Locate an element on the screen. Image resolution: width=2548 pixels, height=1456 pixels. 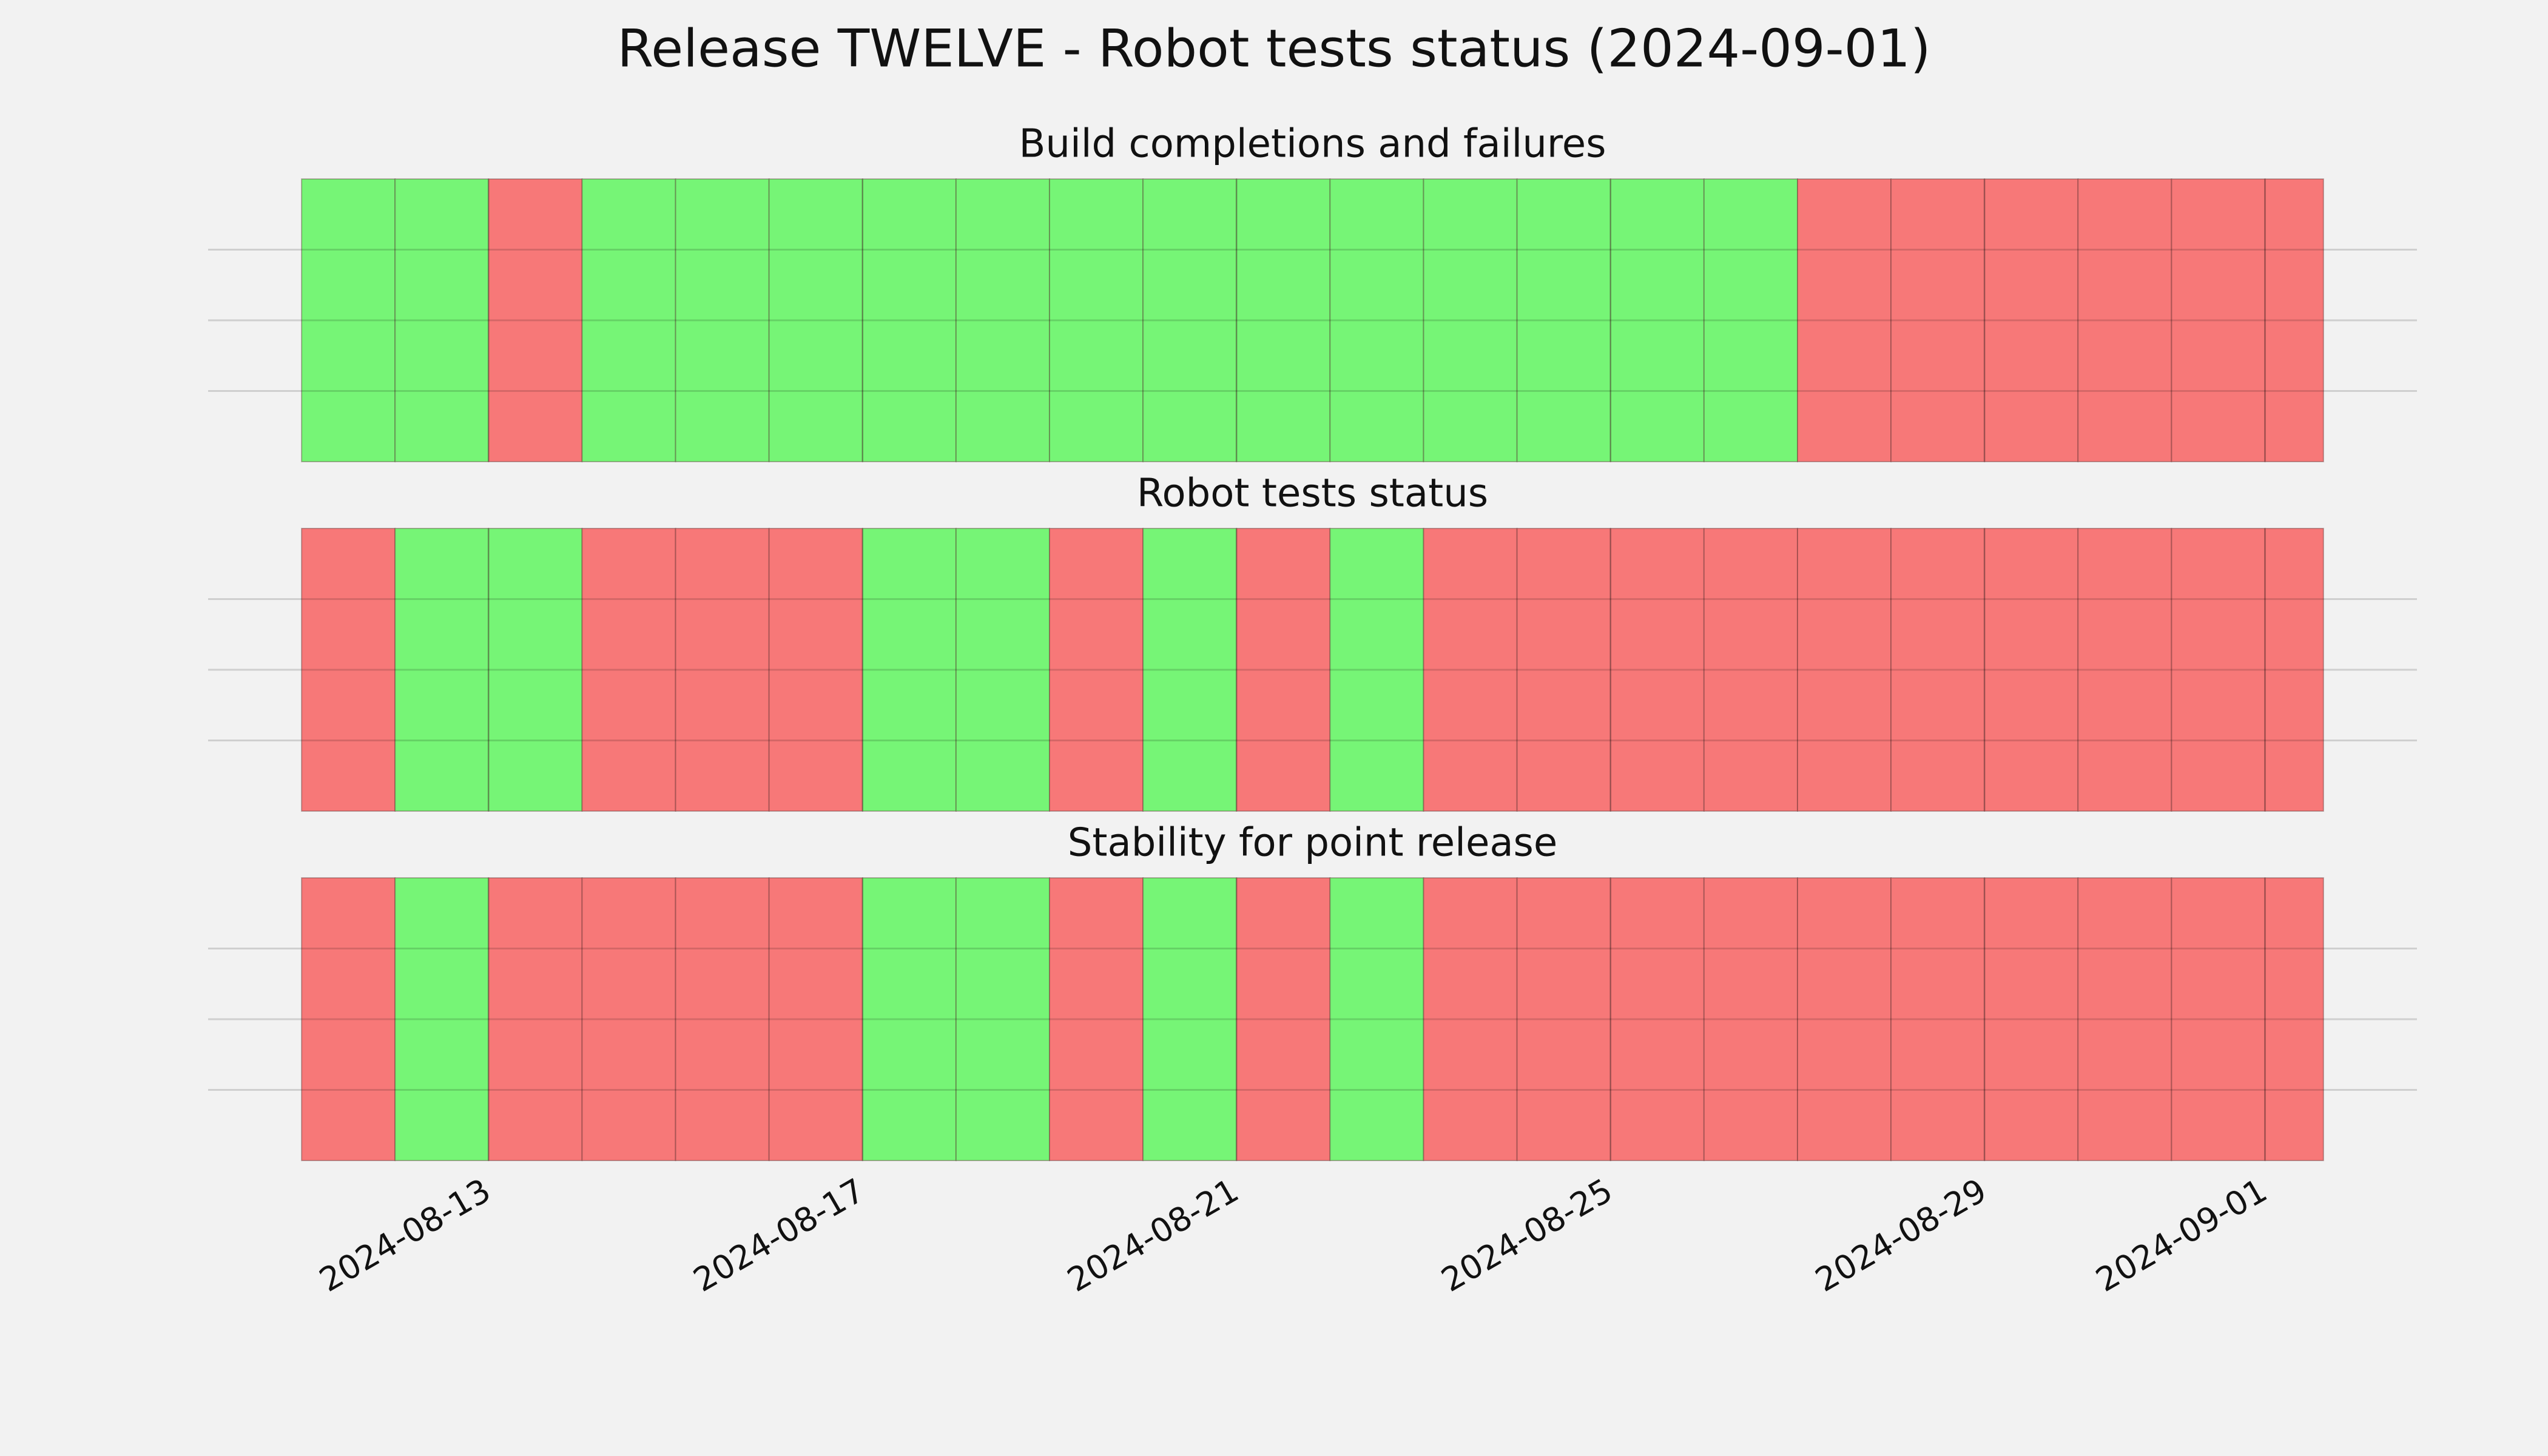
panel-title: Build completions and failures is located at coordinates (1312, 144).